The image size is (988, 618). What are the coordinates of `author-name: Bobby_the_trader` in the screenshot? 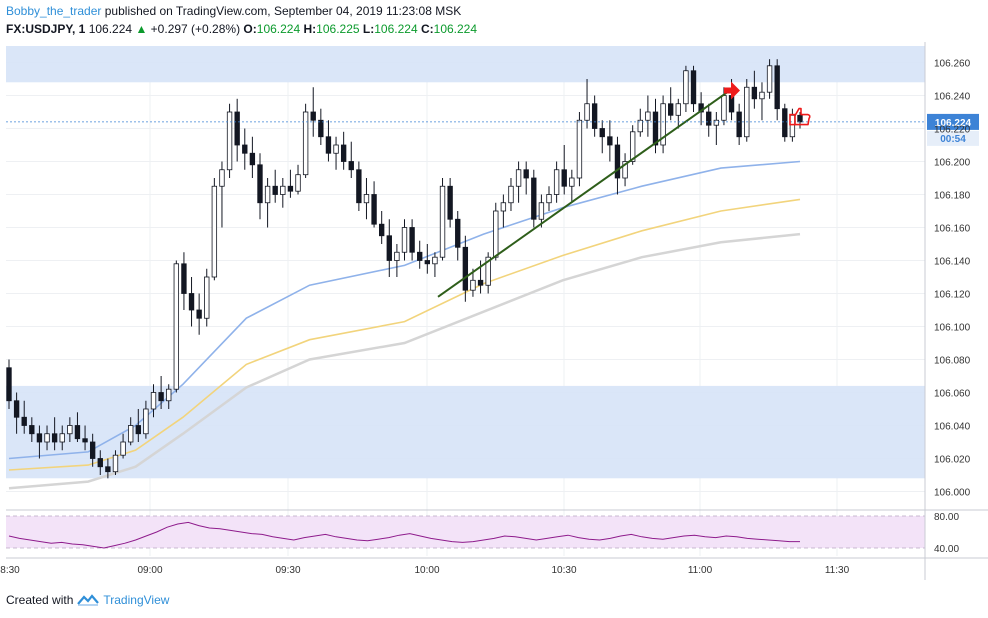 It's located at (54, 11).